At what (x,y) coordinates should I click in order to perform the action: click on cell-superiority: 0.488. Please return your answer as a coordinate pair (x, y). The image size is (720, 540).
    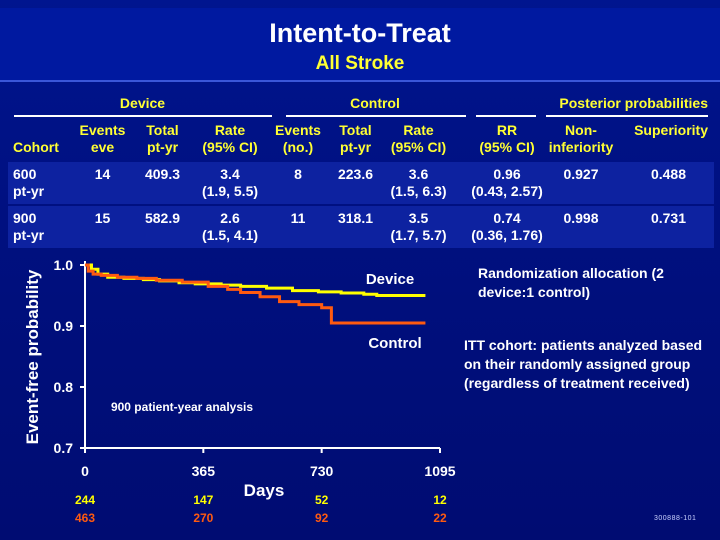
    Looking at the image, I should click on (668, 174).